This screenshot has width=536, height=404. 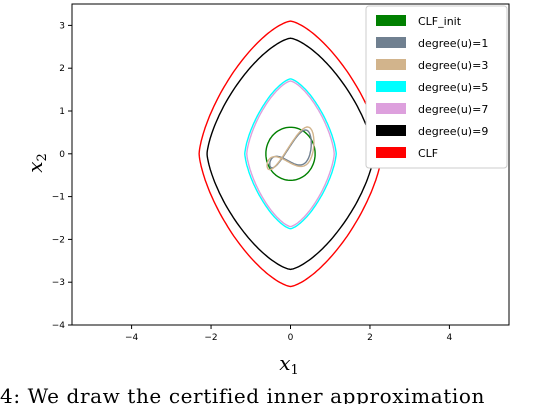 I want to click on y-tick-label: −1, so click(x=58, y=198).